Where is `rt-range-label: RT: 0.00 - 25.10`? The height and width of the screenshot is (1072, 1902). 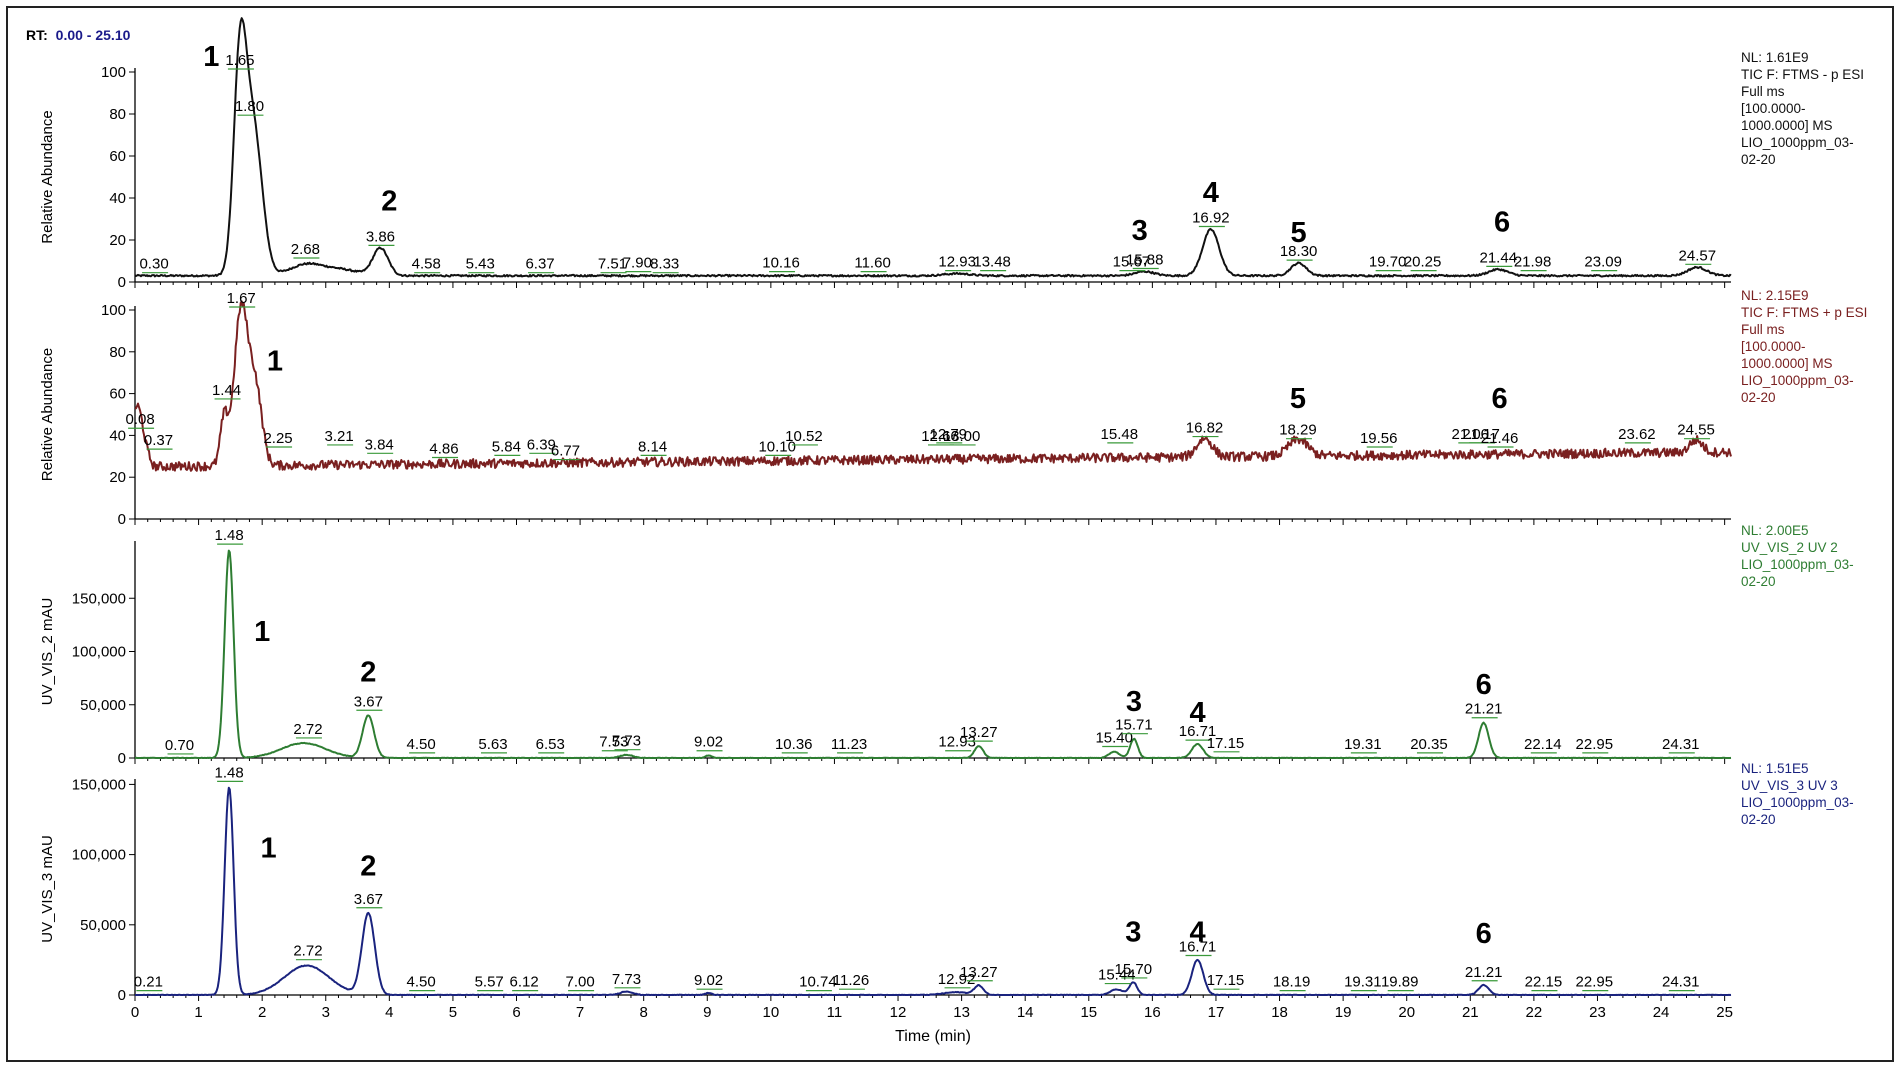 rt-range-label: RT: 0.00 - 25.10 is located at coordinates (78, 35).